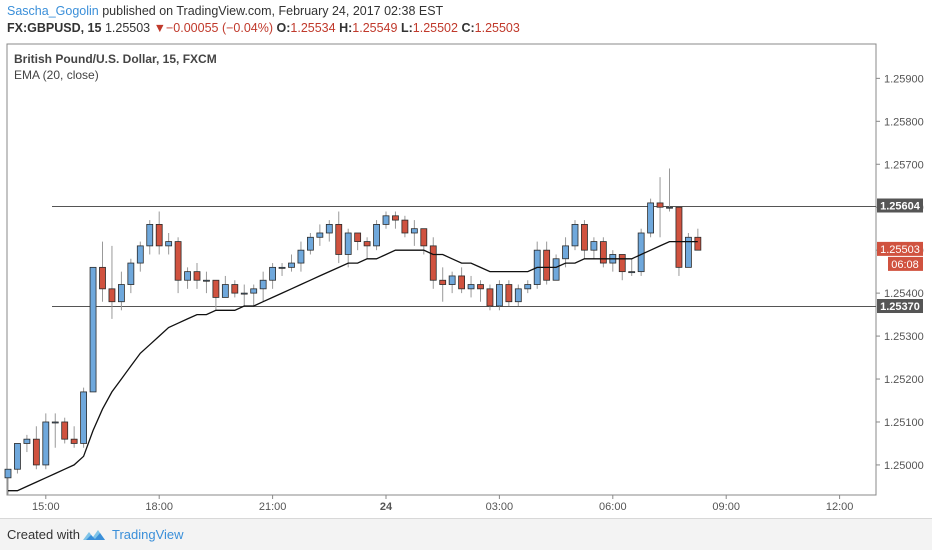  I want to click on y-tick-label: 1.25300, so click(904, 337).